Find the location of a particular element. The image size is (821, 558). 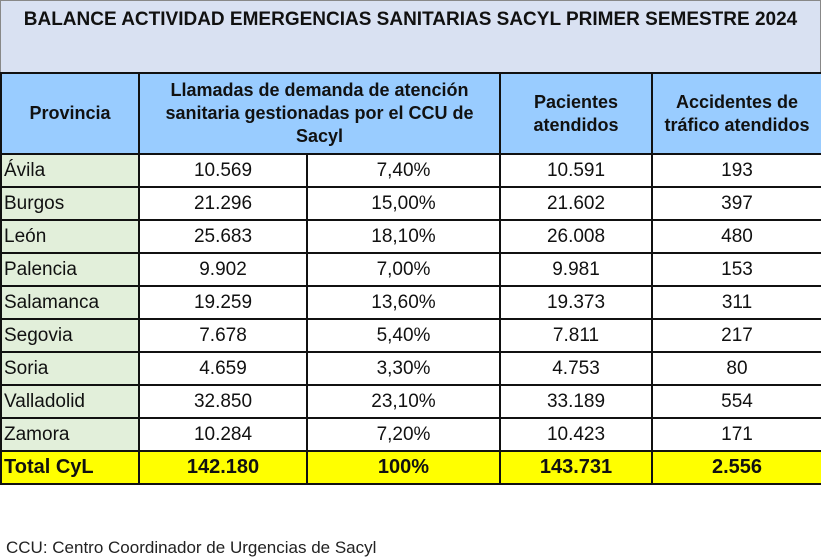

cell-pct: 18,10% is located at coordinates (403, 236).